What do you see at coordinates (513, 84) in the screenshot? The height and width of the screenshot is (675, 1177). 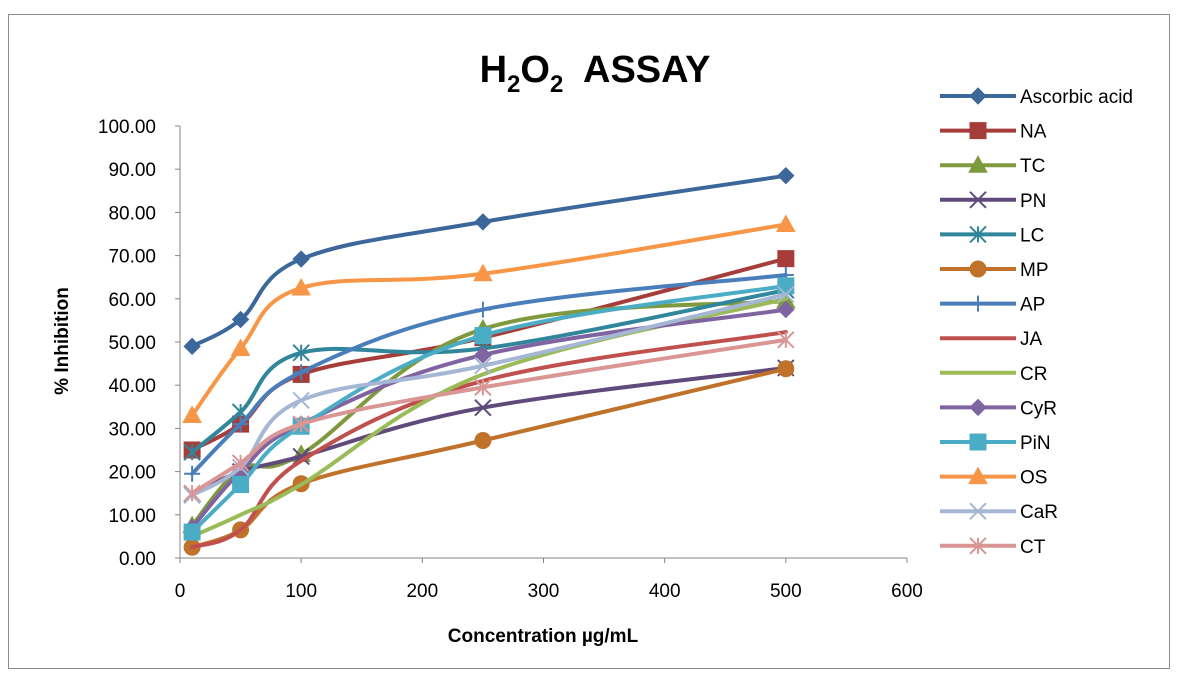 I see `title-sub-1: 2` at bounding box center [513, 84].